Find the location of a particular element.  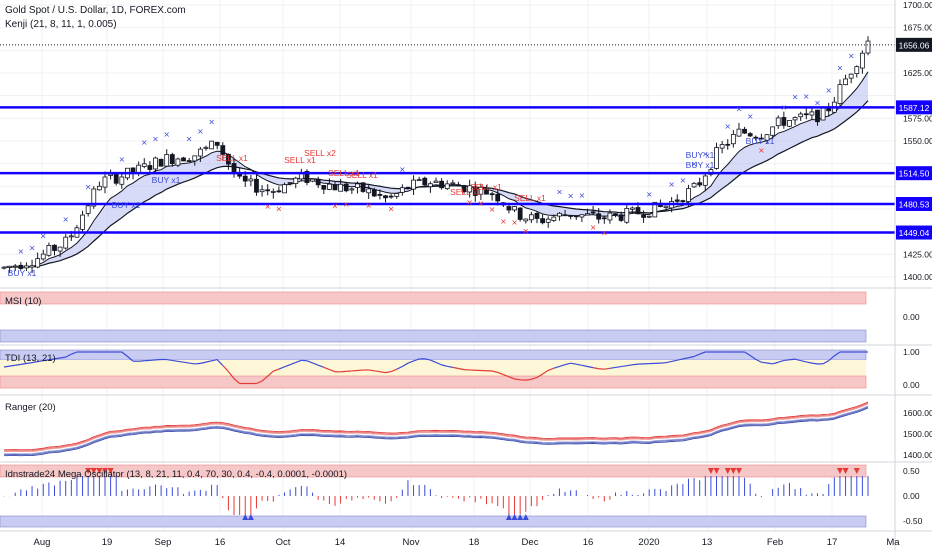

osc-buy-arrow is located at coordinates (245, 517).